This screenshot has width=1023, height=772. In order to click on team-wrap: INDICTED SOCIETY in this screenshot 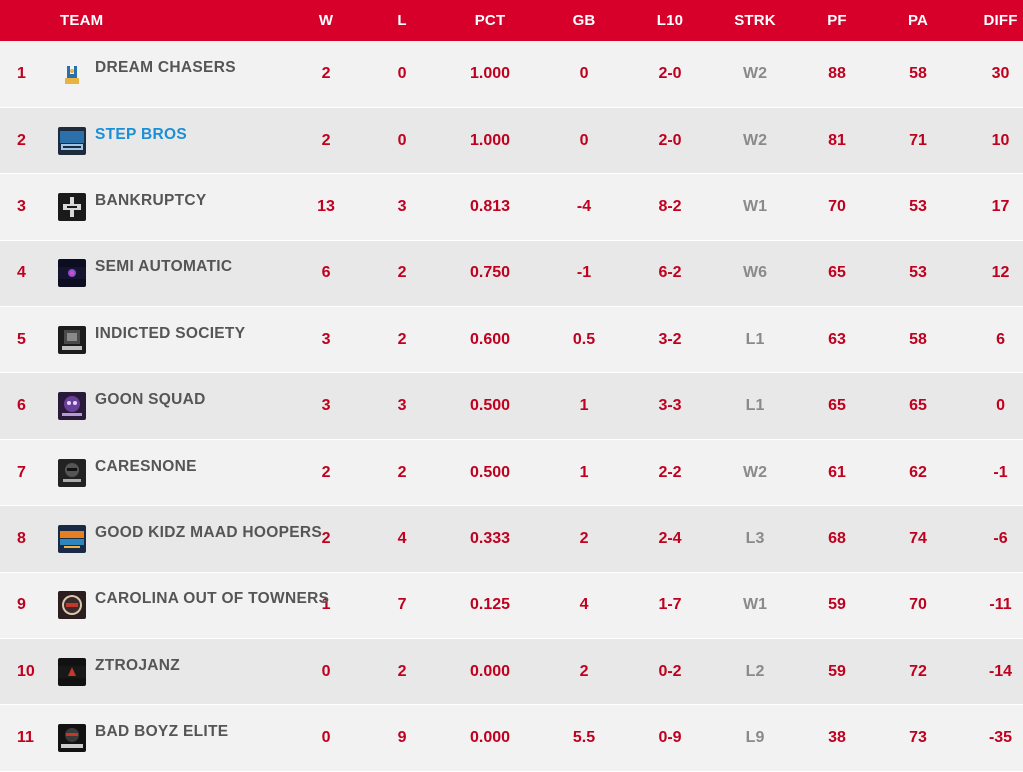, I will do `click(143, 339)`.